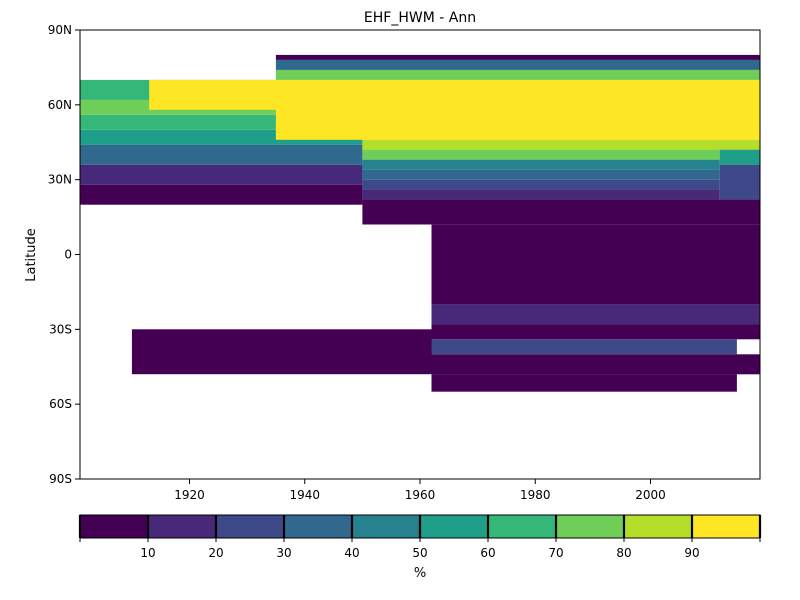  I want to click on colorbar-label: %, so click(420, 573).